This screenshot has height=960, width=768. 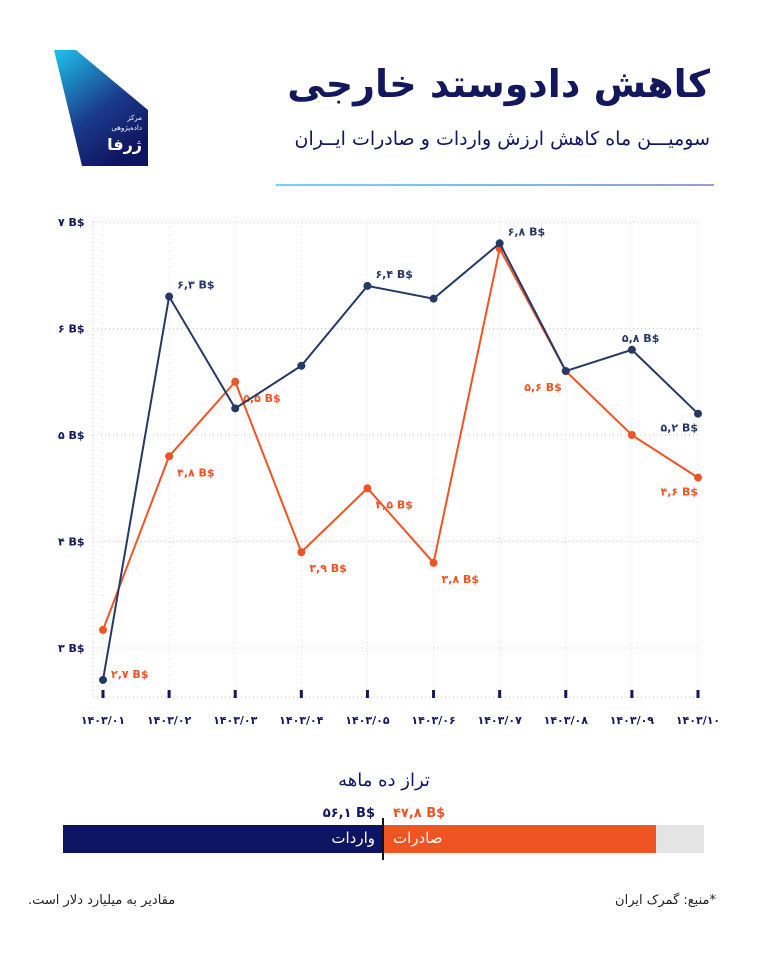 I want to click on x-tick-label: ۱۴۰۳/۰۴, so click(x=301, y=720).